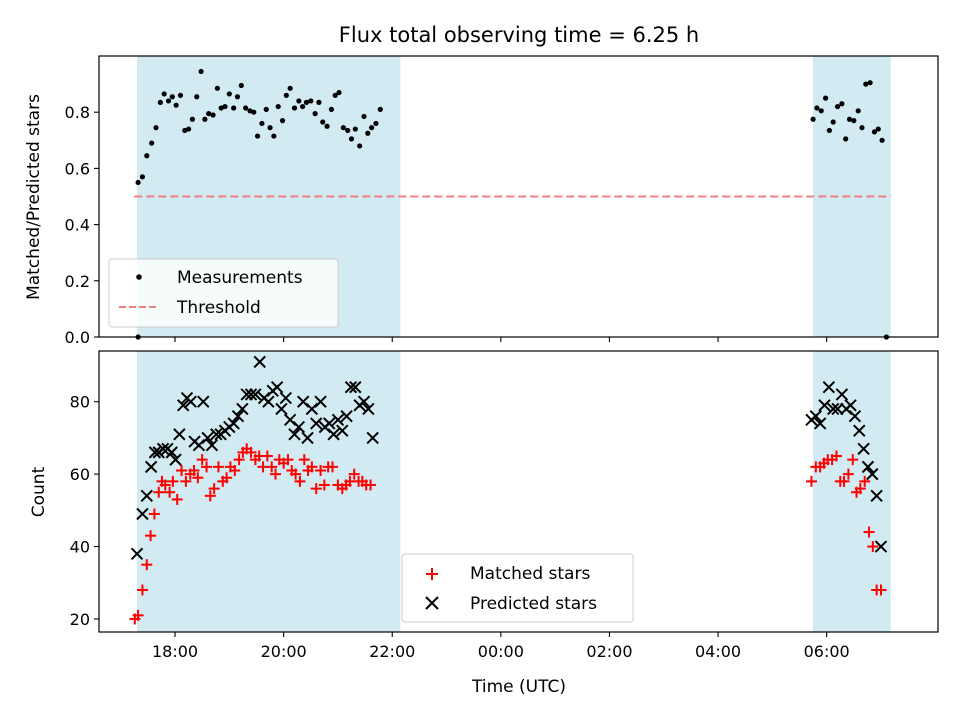 The image size is (960, 720). What do you see at coordinates (80, 474) in the screenshot?
I see `y-tick-label: 60` at bounding box center [80, 474].